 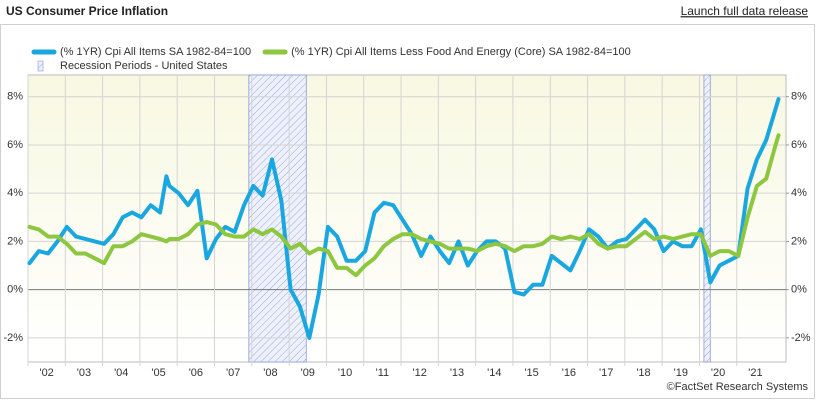 What do you see at coordinates (718, 373) in the screenshot?
I see `x-tick-label: '20` at bounding box center [718, 373].